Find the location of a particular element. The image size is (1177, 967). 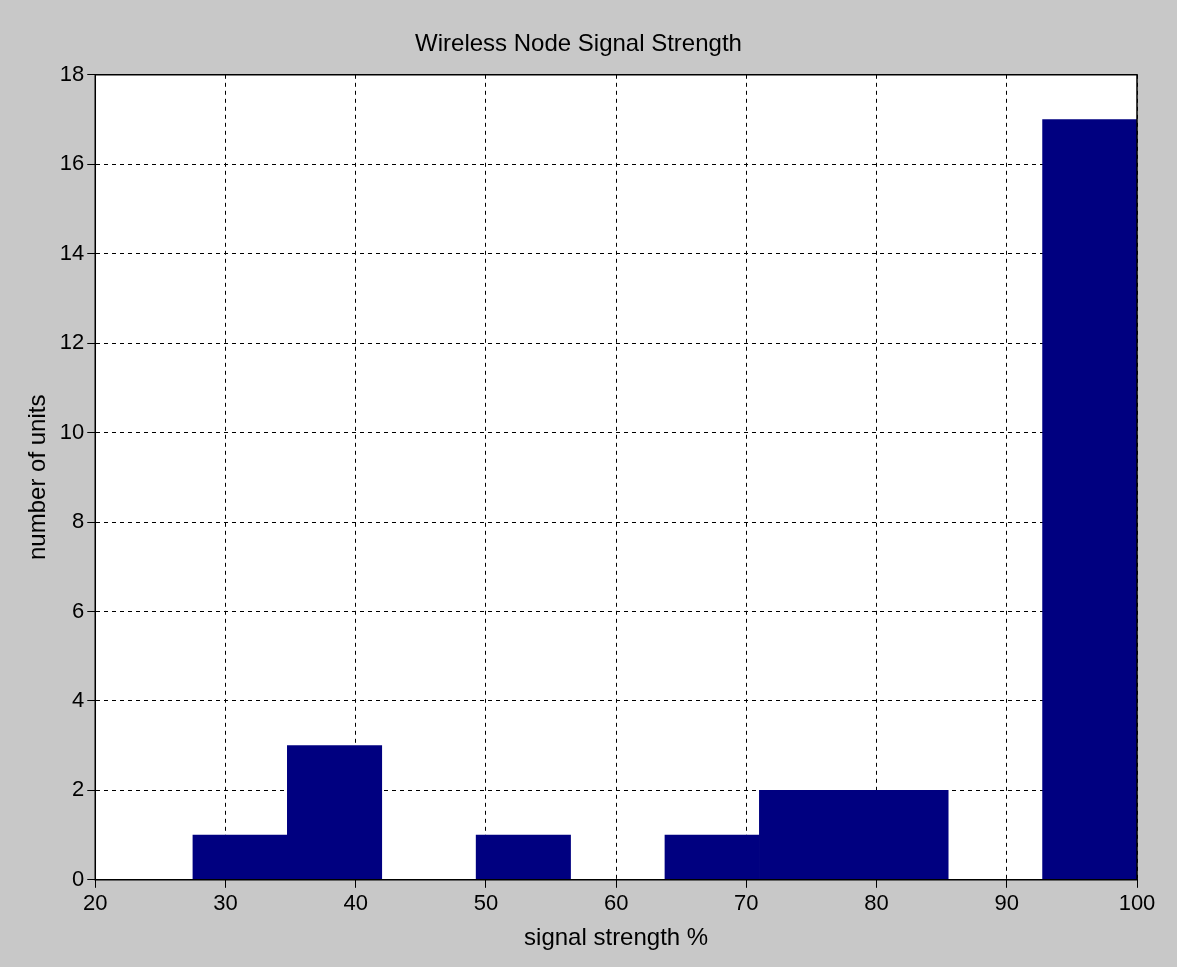

x-tick-label: 60 is located at coordinates (616, 903).